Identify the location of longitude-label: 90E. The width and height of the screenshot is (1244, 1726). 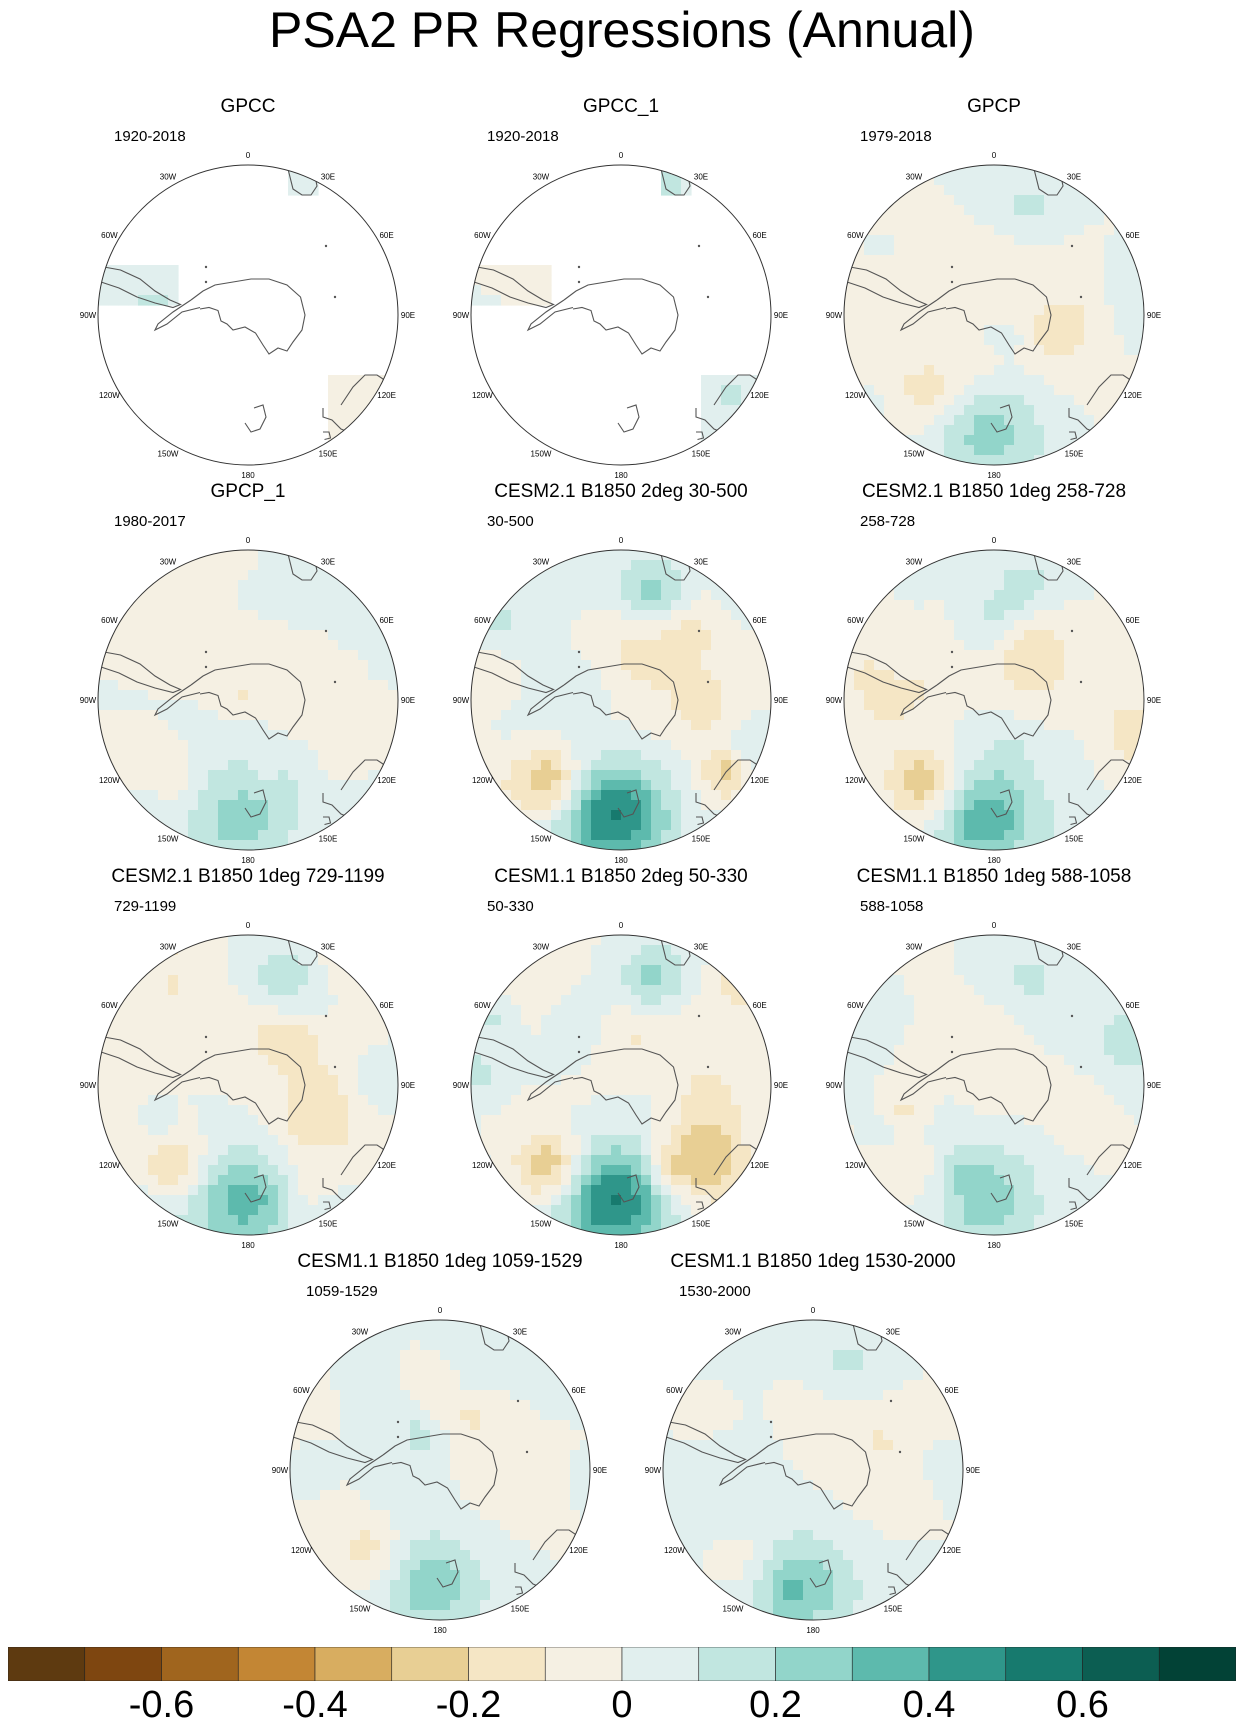
(408, 700).